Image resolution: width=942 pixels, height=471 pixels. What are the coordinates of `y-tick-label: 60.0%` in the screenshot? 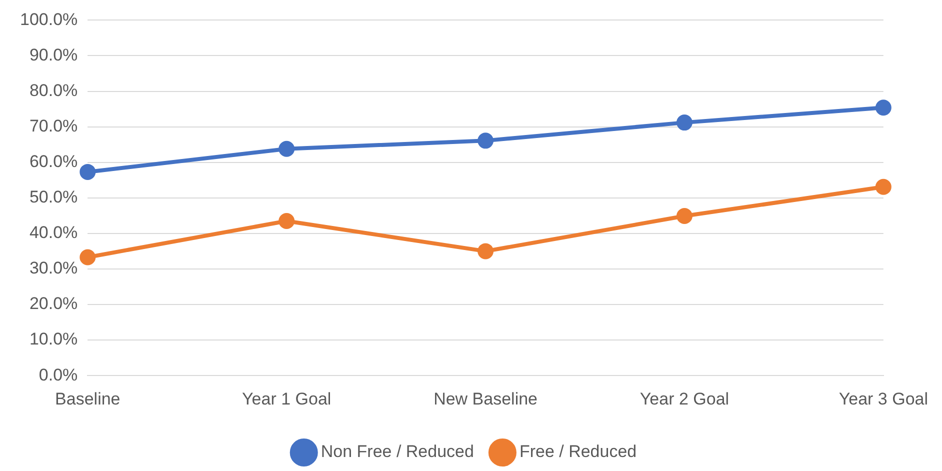 It's located at (53, 162).